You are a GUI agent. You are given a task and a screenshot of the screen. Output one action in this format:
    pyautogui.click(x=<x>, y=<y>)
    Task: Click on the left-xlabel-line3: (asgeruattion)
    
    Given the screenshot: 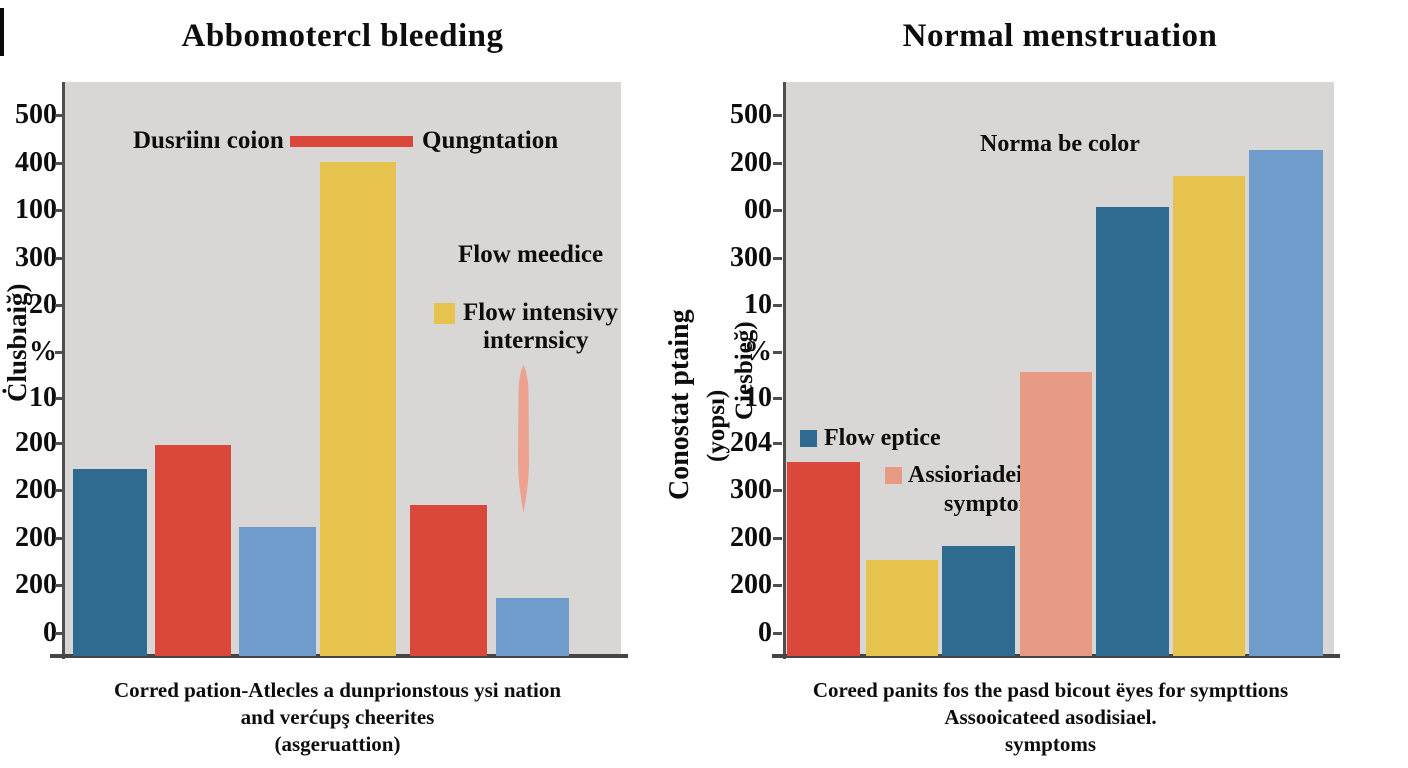 What is the action you would take?
    pyautogui.click(x=337, y=744)
    